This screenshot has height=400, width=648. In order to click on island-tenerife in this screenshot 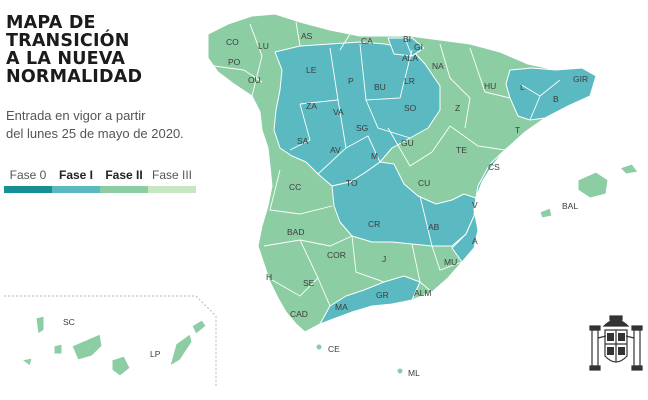, I will do `click(87, 347)`.